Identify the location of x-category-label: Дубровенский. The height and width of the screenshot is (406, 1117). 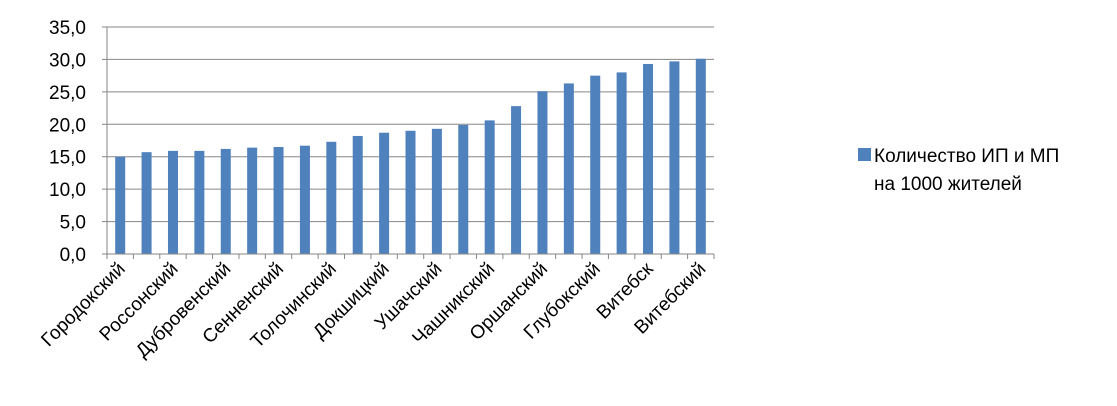
(183, 310).